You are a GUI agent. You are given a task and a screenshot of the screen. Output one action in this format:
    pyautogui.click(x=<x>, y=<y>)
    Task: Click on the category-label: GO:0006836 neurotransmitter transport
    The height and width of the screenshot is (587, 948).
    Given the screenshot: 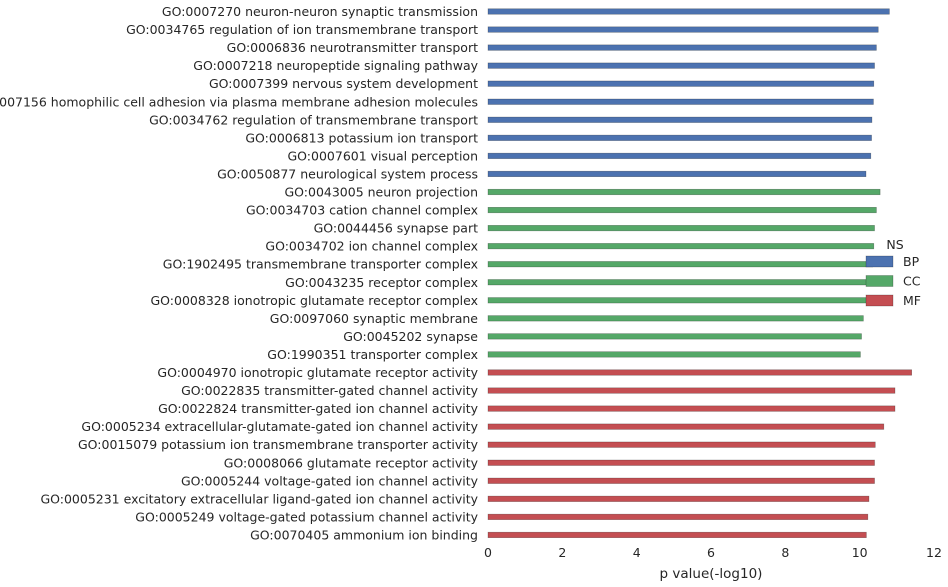 What is the action you would take?
    pyautogui.click(x=352, y=47)
    